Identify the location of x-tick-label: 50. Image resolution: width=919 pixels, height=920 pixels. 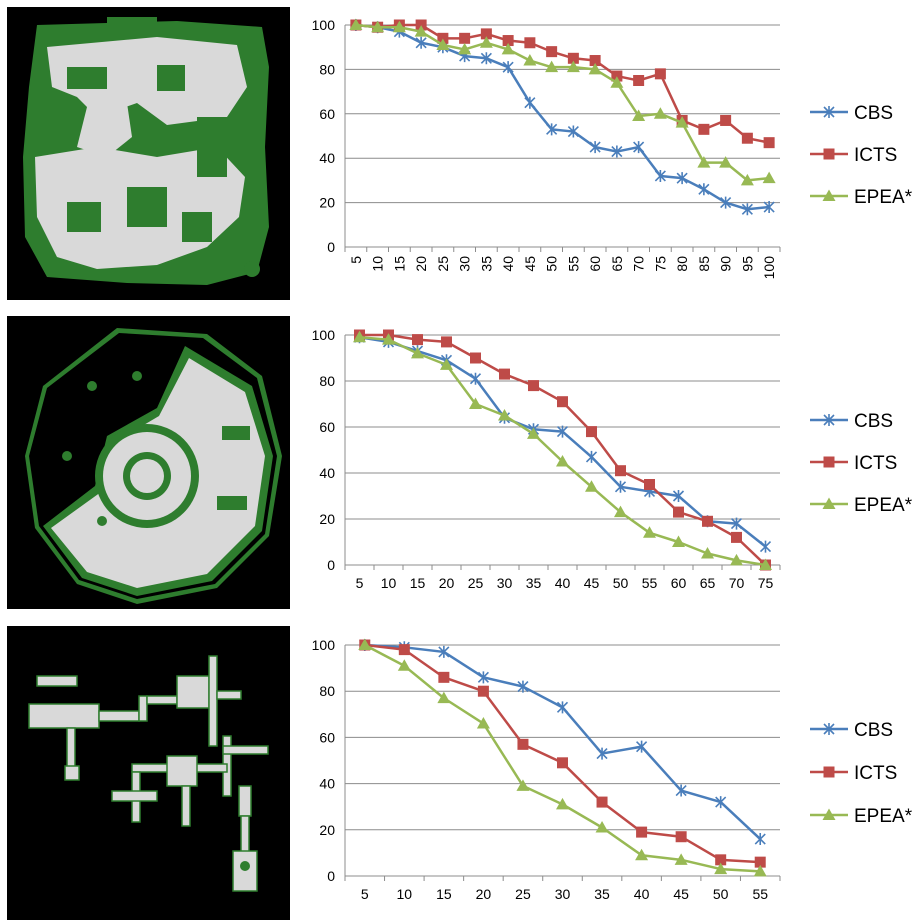
(621, 583).